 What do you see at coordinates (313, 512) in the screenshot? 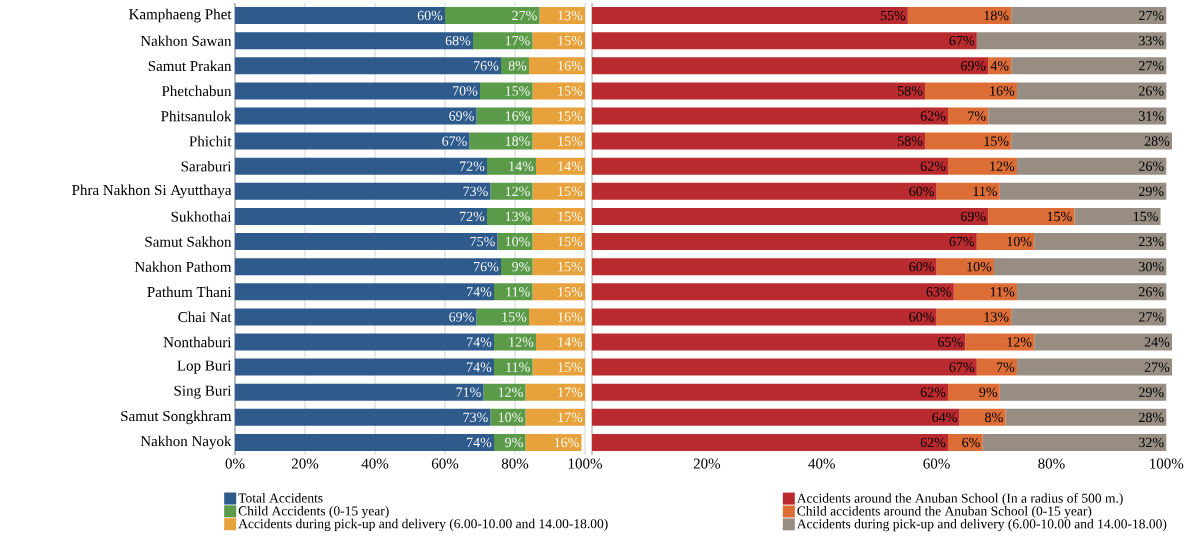
I see `legend-label: Child Accidents (0-15 year)` at bounding box center [313, 512].